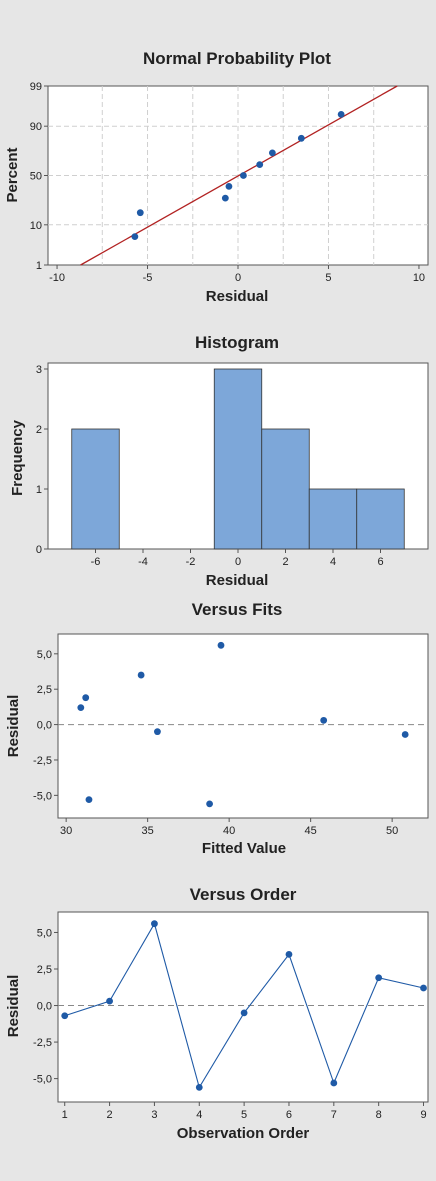  What do you see at coordinates (243, 1133) in the screenshot?
I see `x-axis-label: Observation Order` at bounding box center [243, 1133].